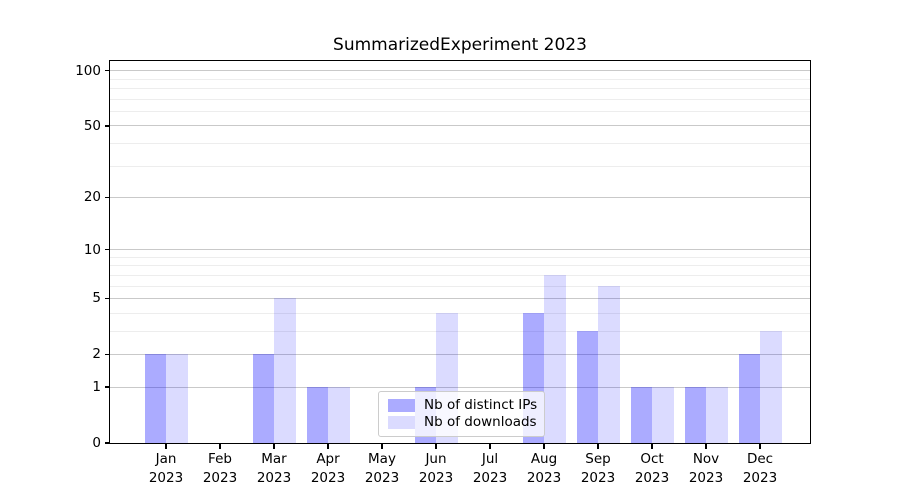  Describe the element at coordinates (96, 387) in the screenshot. I see `y-tick-label-1: 1` at that location.